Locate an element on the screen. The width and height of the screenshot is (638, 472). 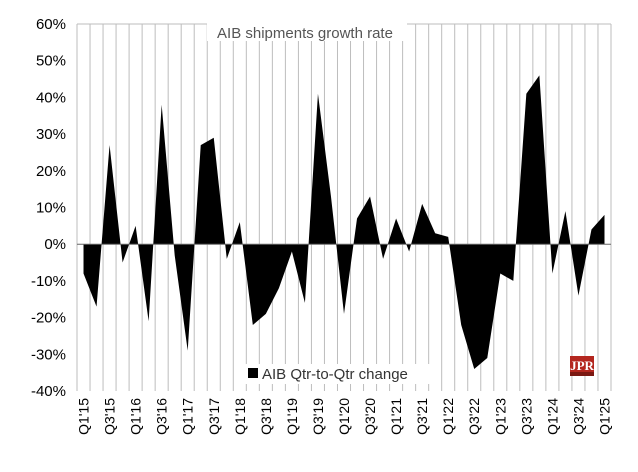
x-tick-label: Q1'22 is located at coordinates (448, 416).